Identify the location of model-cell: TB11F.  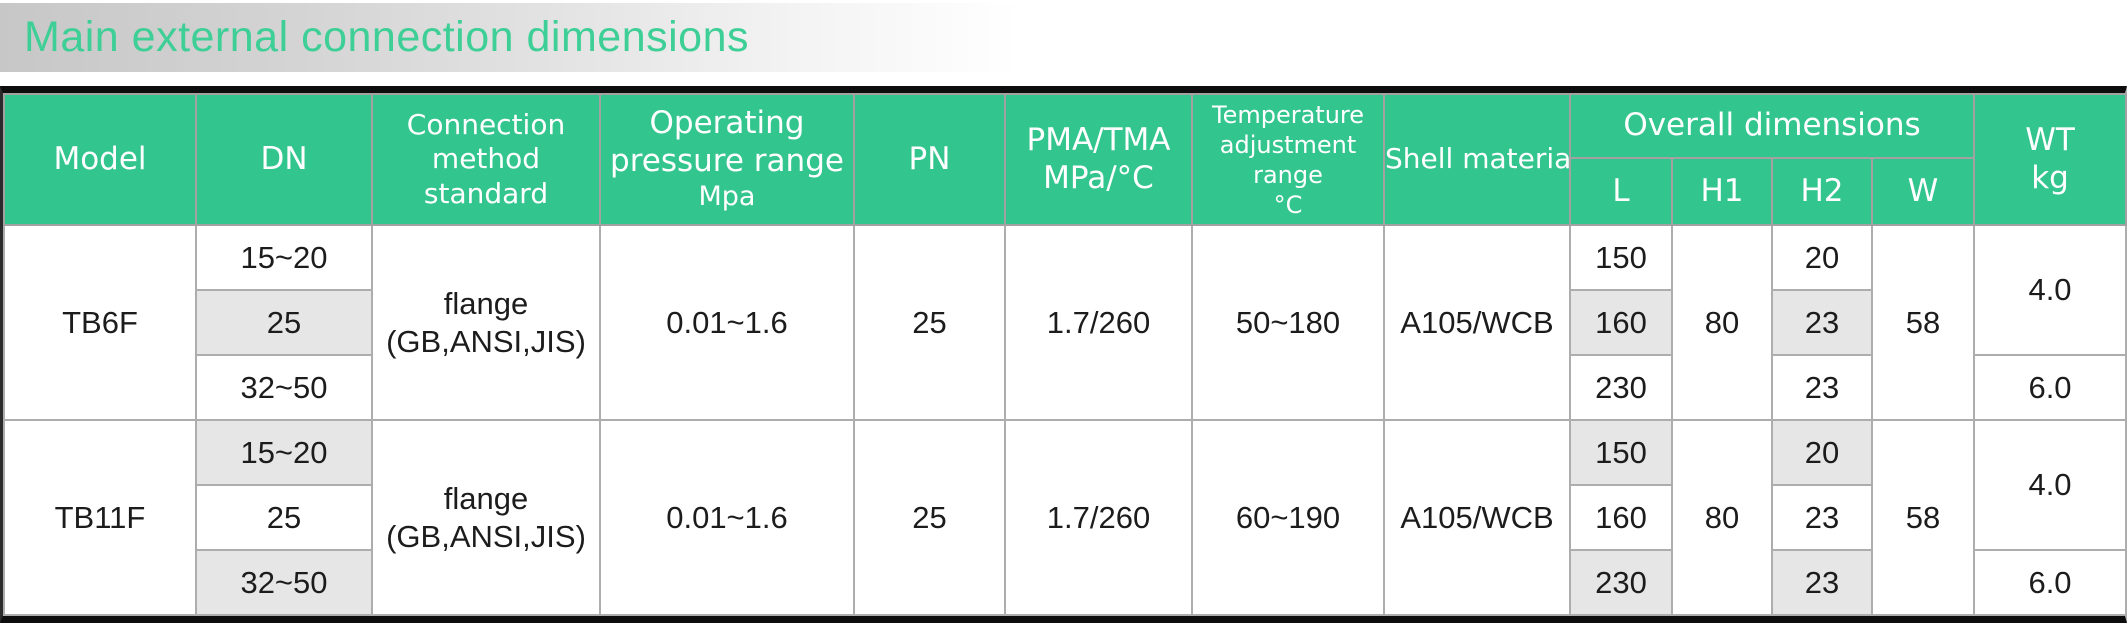
(100, 517).